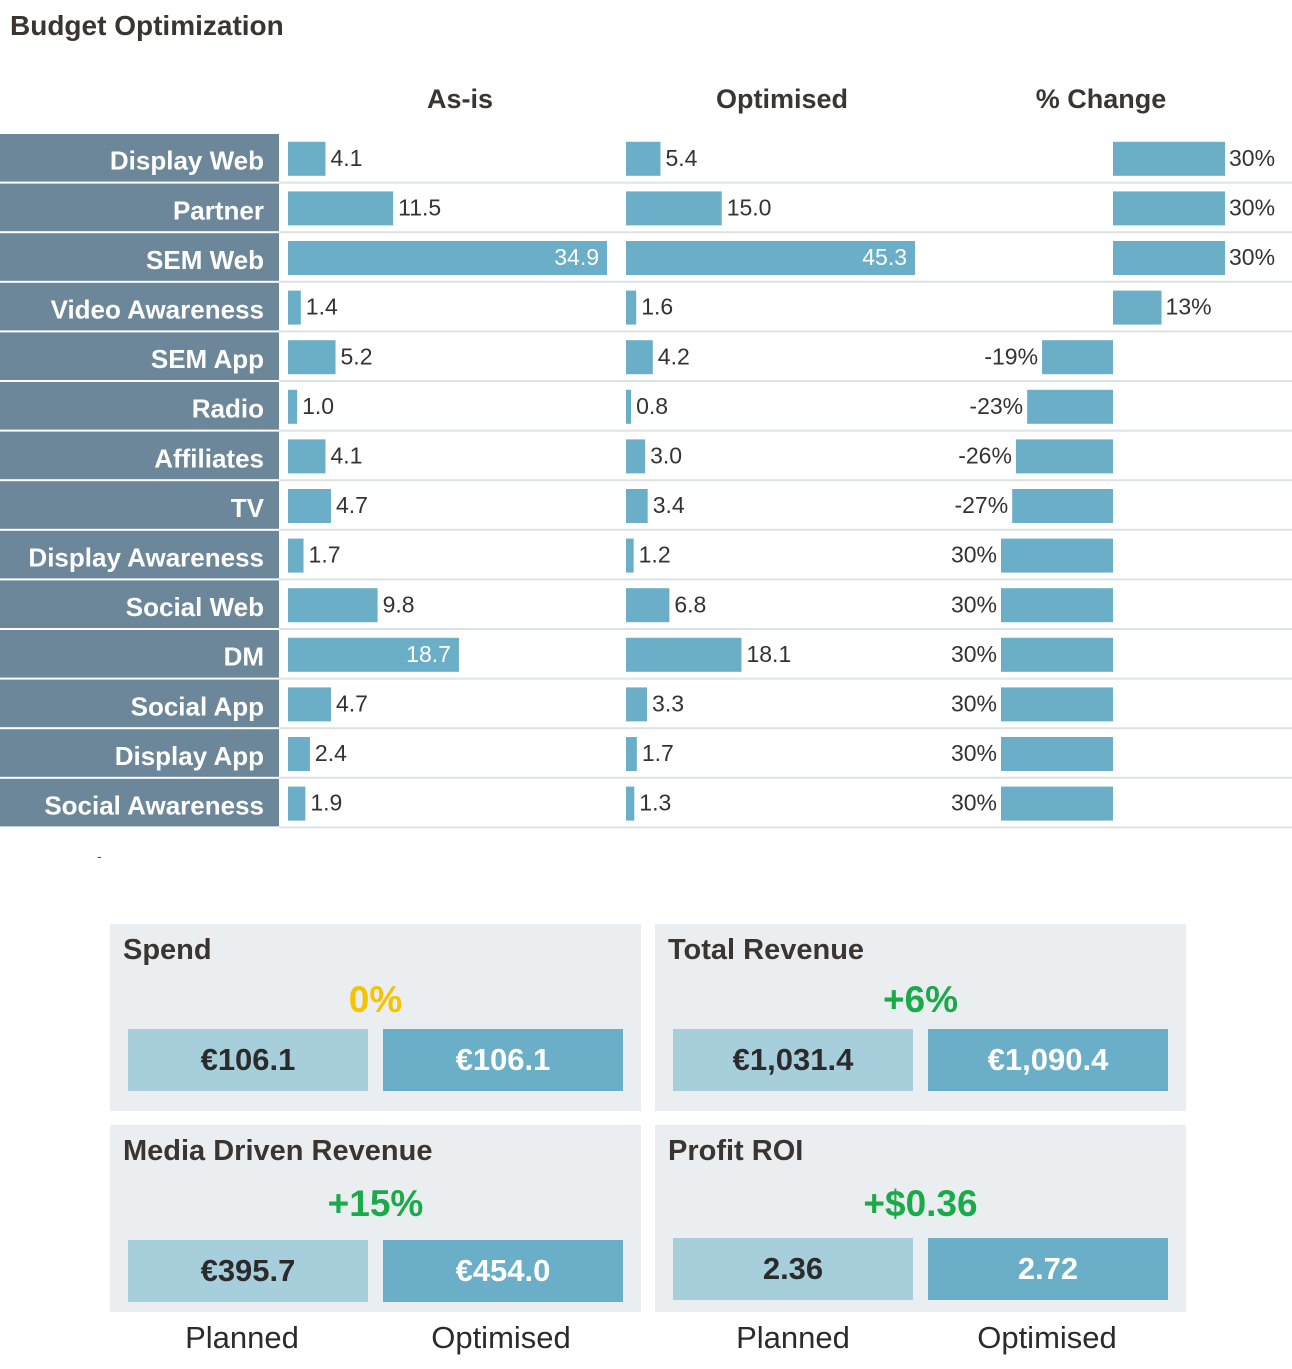 The height and width of the screenshot is (1369, 1292). I want to click on category-label: TV, so click(248, 508).